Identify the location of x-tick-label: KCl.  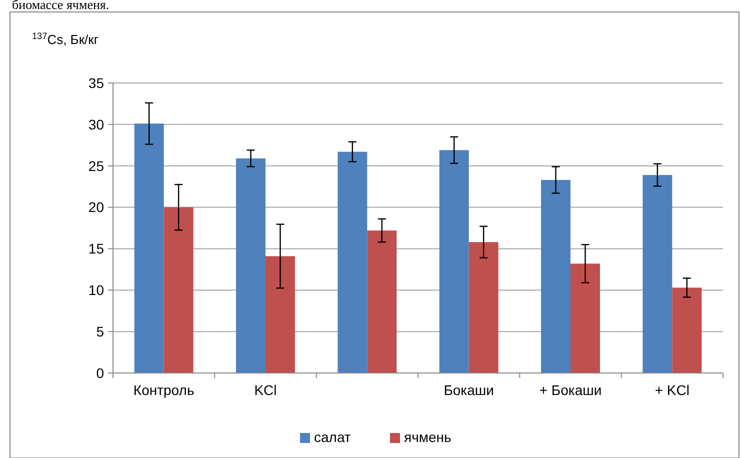
(265, 390).